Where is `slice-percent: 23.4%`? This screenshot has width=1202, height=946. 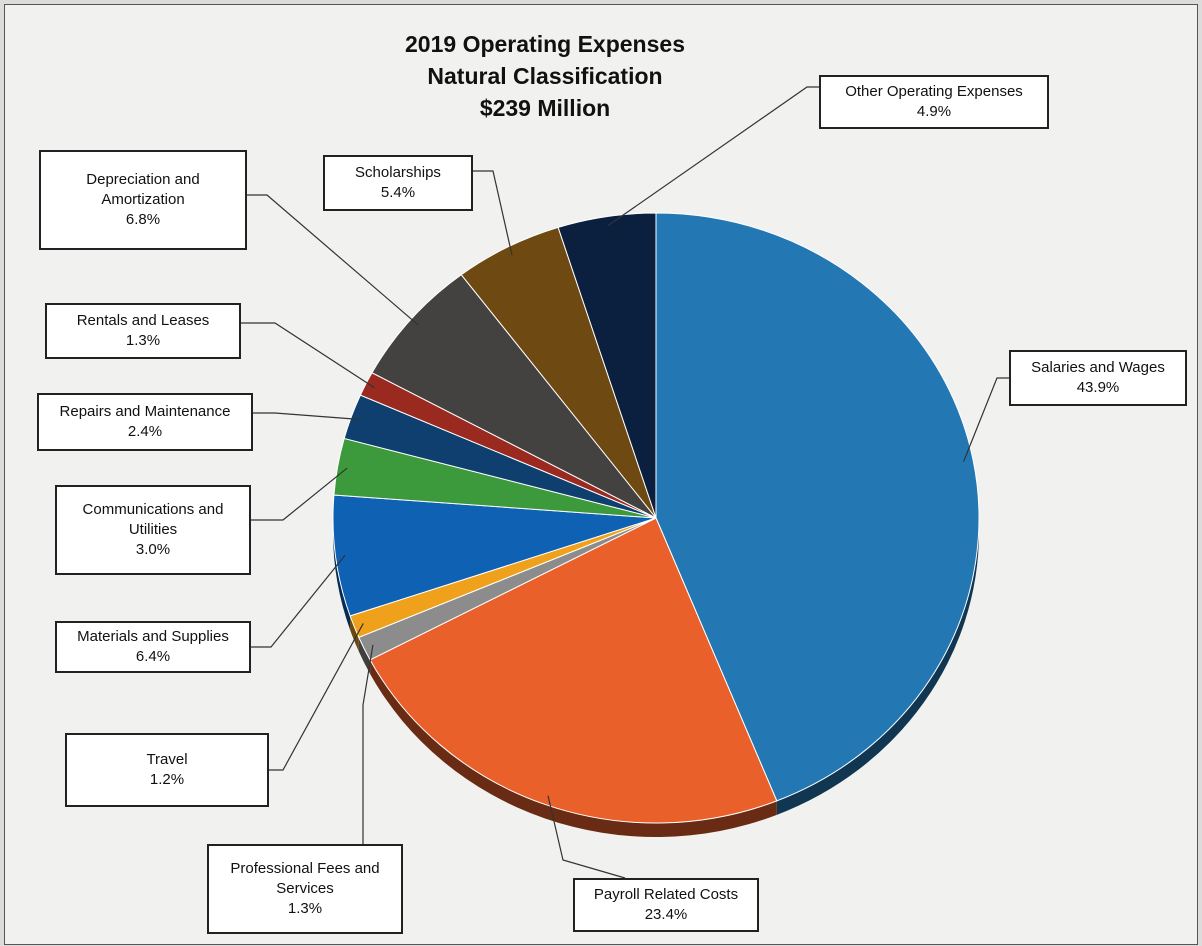 slice-percent: 23.4% is located at coordinates (666, 914).